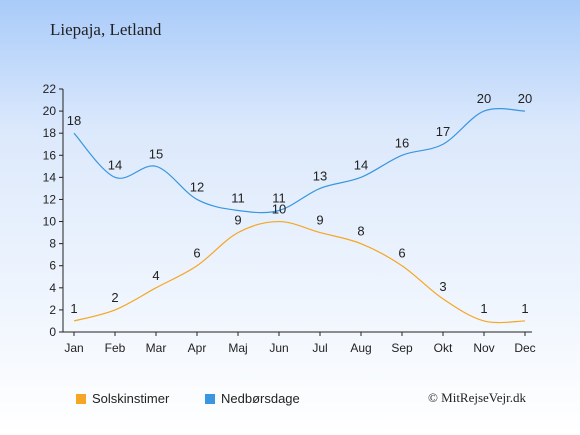 Image resolution: width=580 pixels, height=435 pixels. Describe the element at coordinates (52, 266) in the screenshot. I see `y-tick-label: 6` at that location.